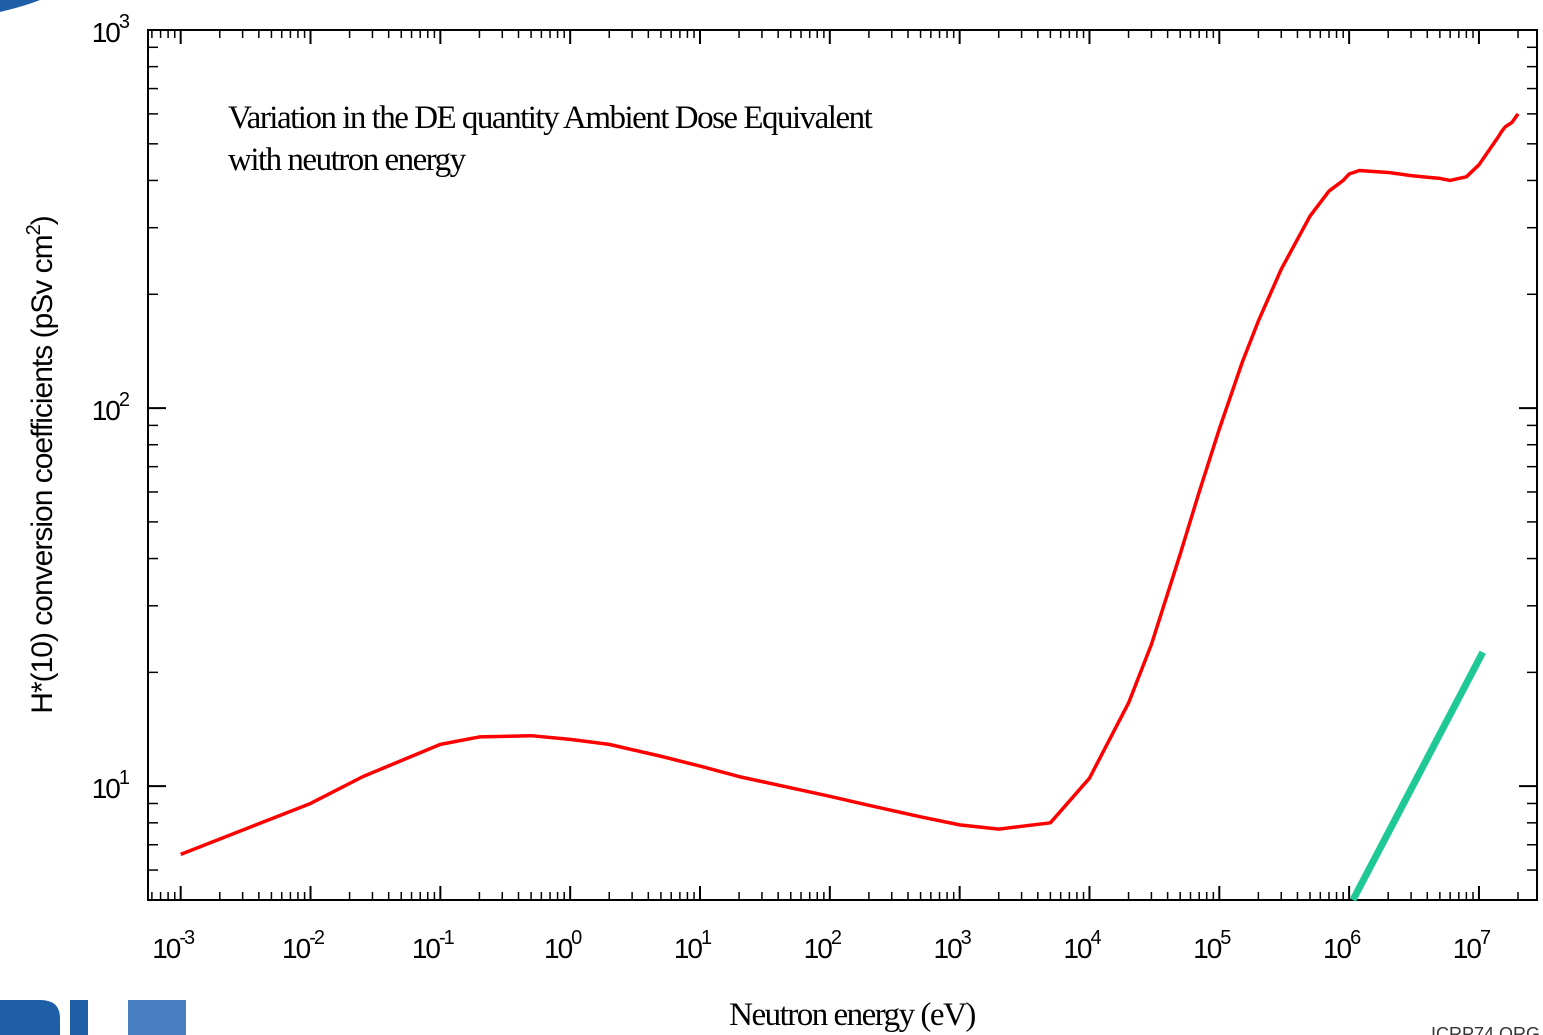  I want to click on y-tick-label: 10², so click(111, 407).